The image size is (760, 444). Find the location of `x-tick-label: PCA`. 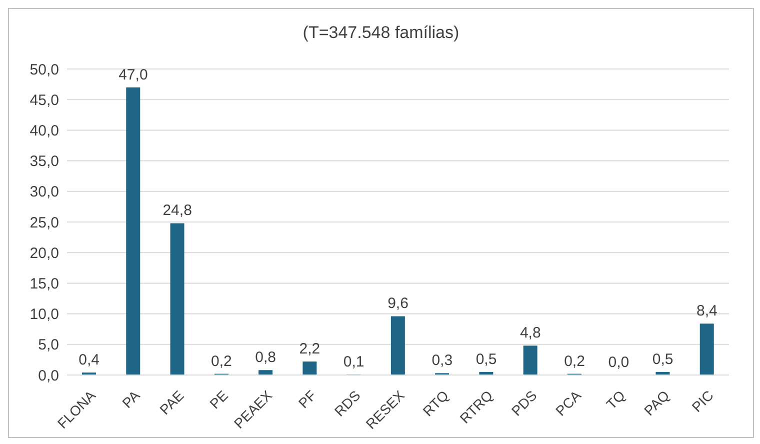

x-tick-label: PCA is located at coordinates (568, 402).